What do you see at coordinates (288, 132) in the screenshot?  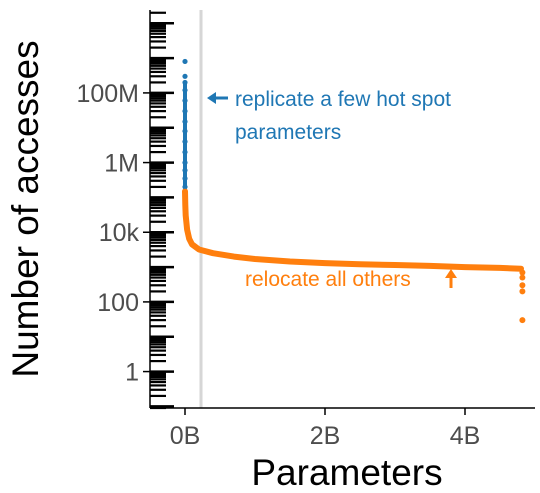 I see `hot-annotation-label: parameters` at bounding box center [288, 132].